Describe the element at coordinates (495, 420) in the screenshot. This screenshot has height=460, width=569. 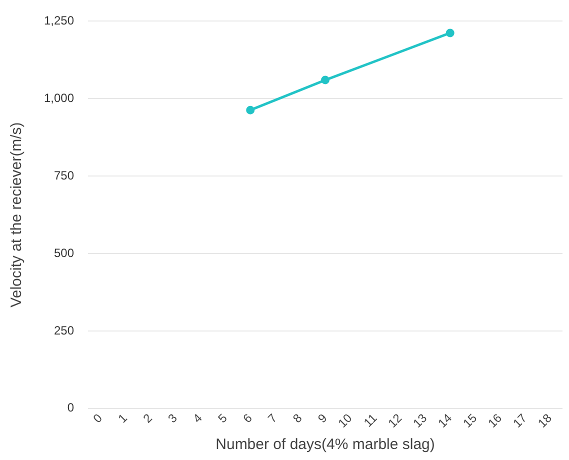
I see `x-tick-label: 16` at that location.